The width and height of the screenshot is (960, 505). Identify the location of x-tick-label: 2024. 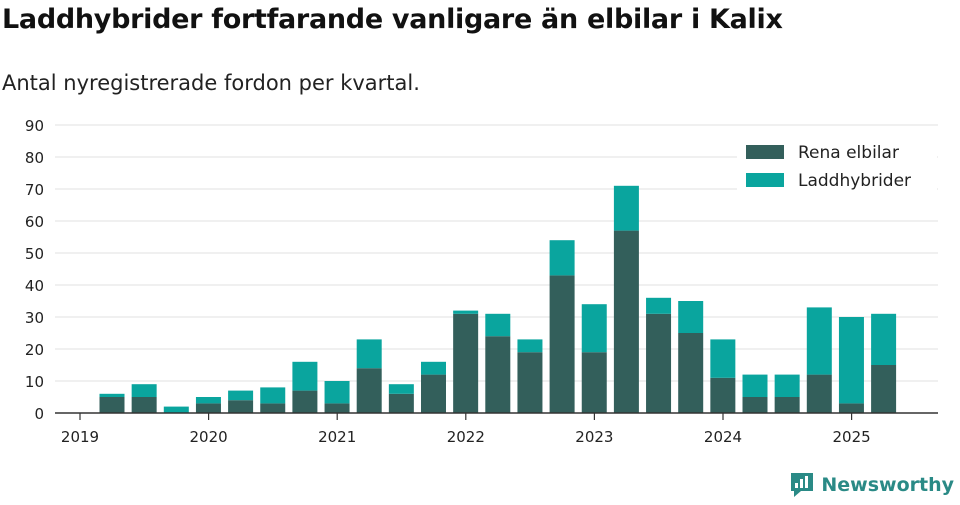
(723, 437).